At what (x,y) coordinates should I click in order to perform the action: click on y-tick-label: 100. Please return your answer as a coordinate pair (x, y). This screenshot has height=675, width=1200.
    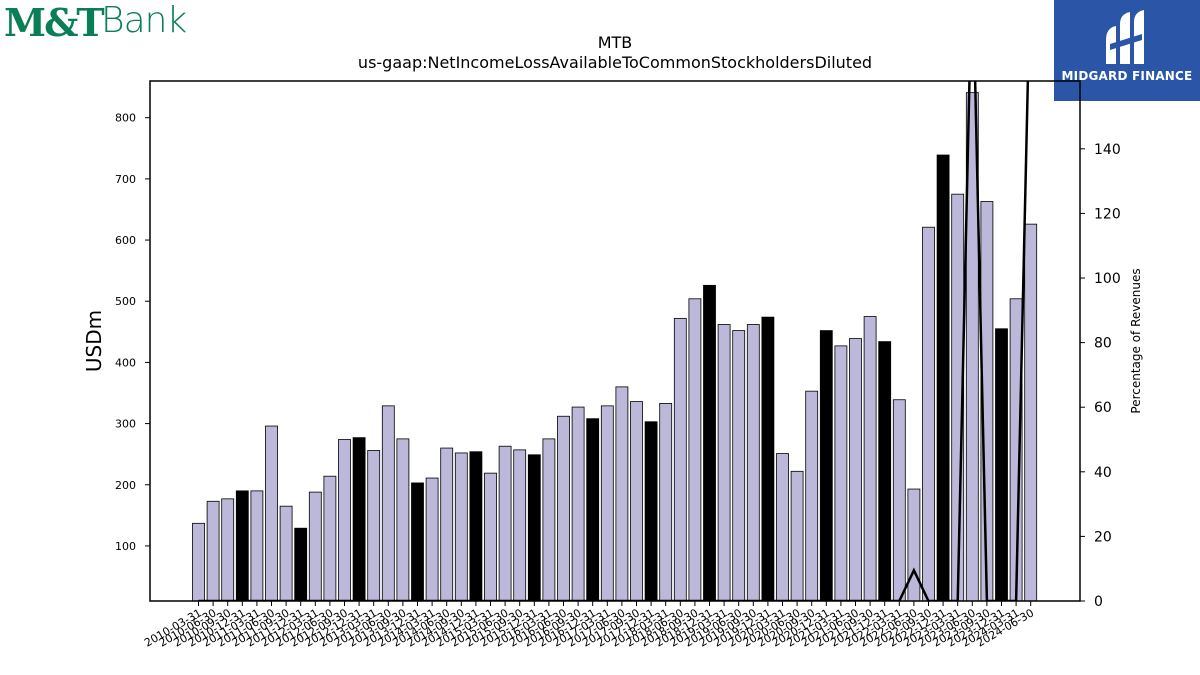
    Looking at the image, I should click on (125, 546).